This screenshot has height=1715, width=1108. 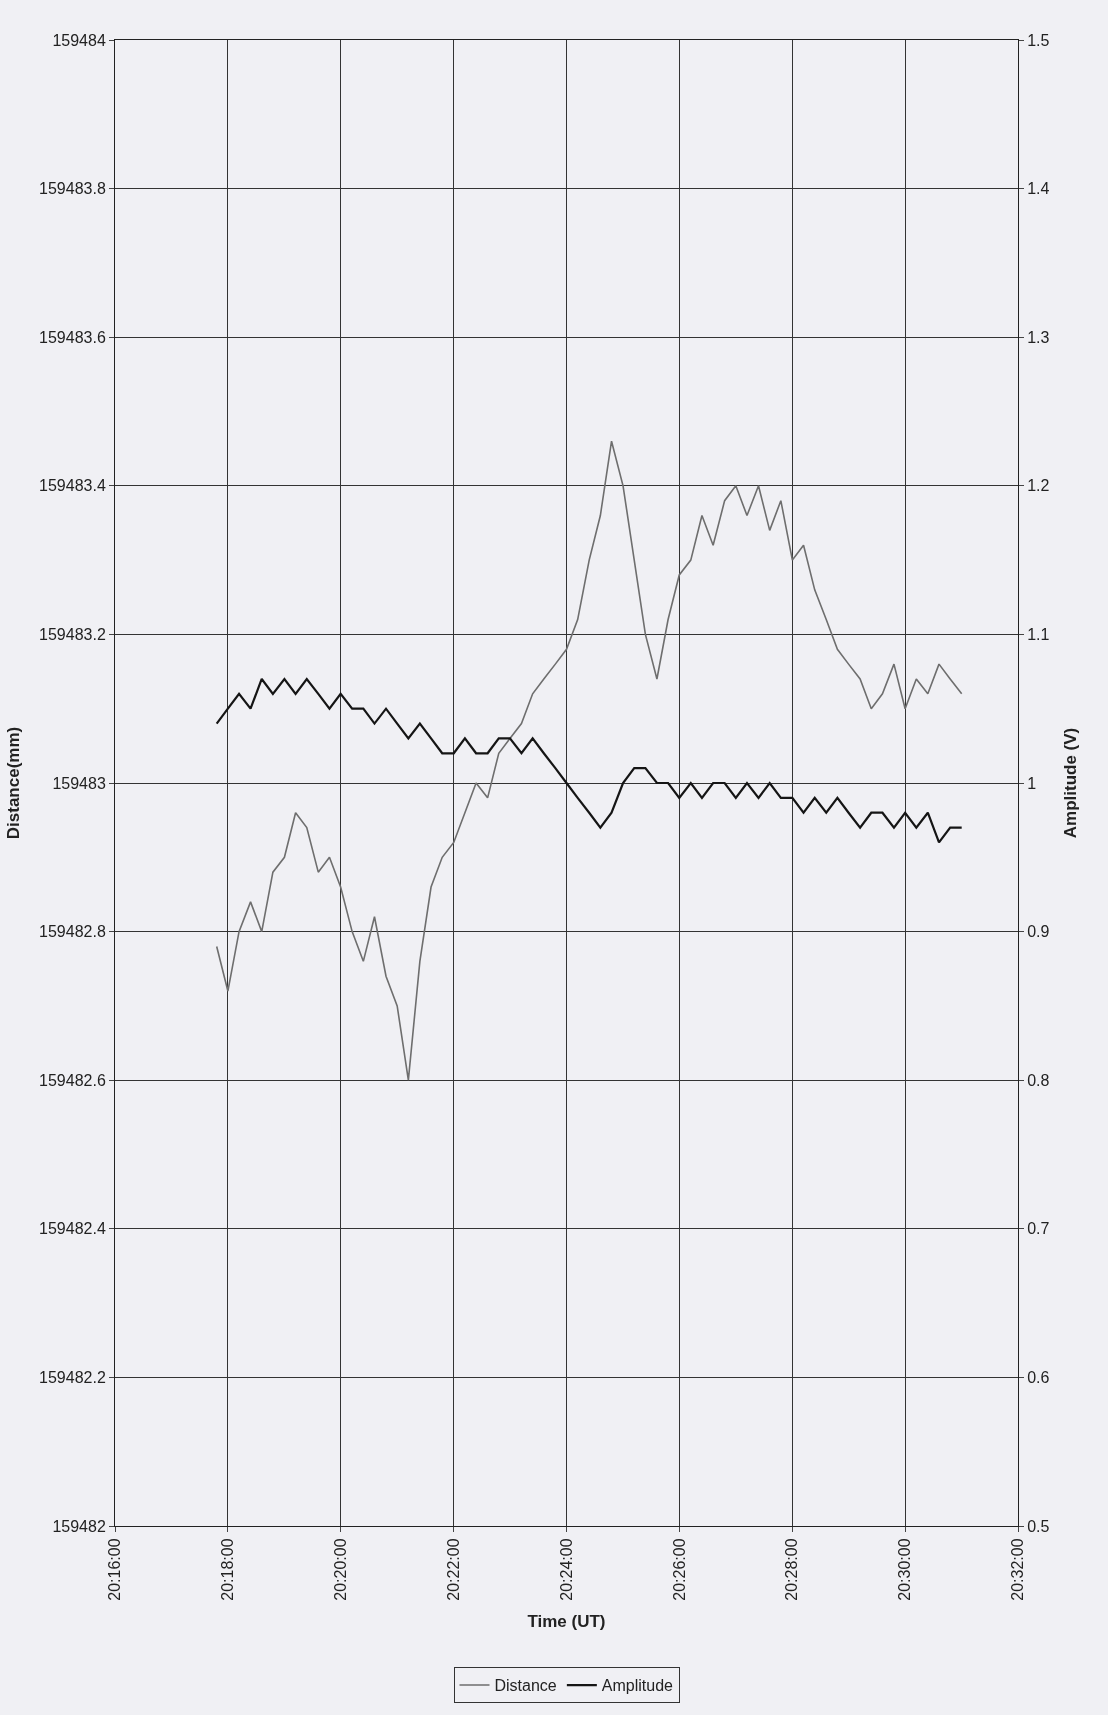 What do you see at coordinates (79, 40) in the screenshot?
I see `y-tick-label: 159484` at bounding box center [79, 40].